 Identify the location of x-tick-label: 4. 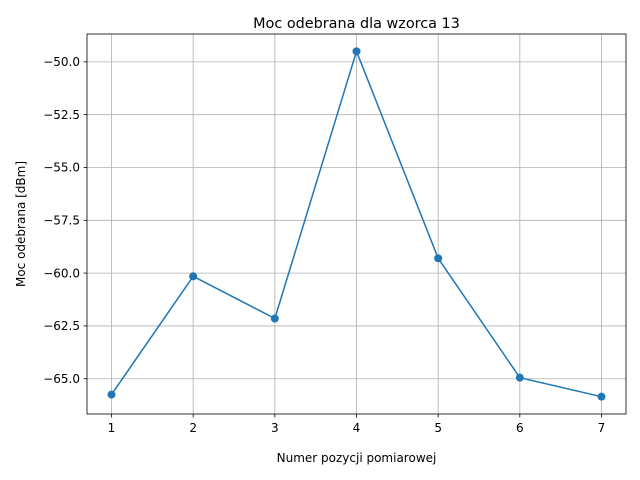
(357, 428).